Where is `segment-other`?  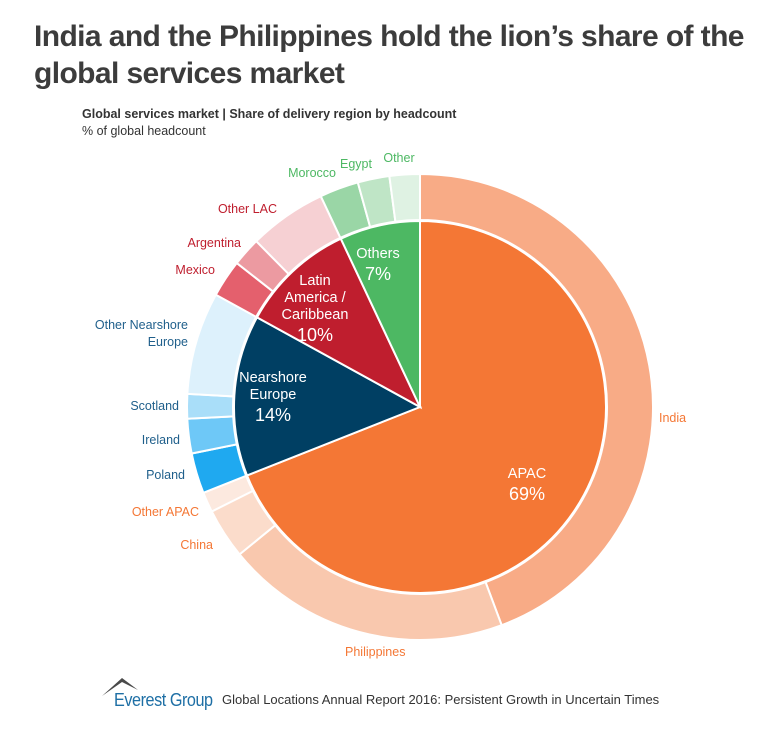
segment-other is located at coordinates (404, 197).